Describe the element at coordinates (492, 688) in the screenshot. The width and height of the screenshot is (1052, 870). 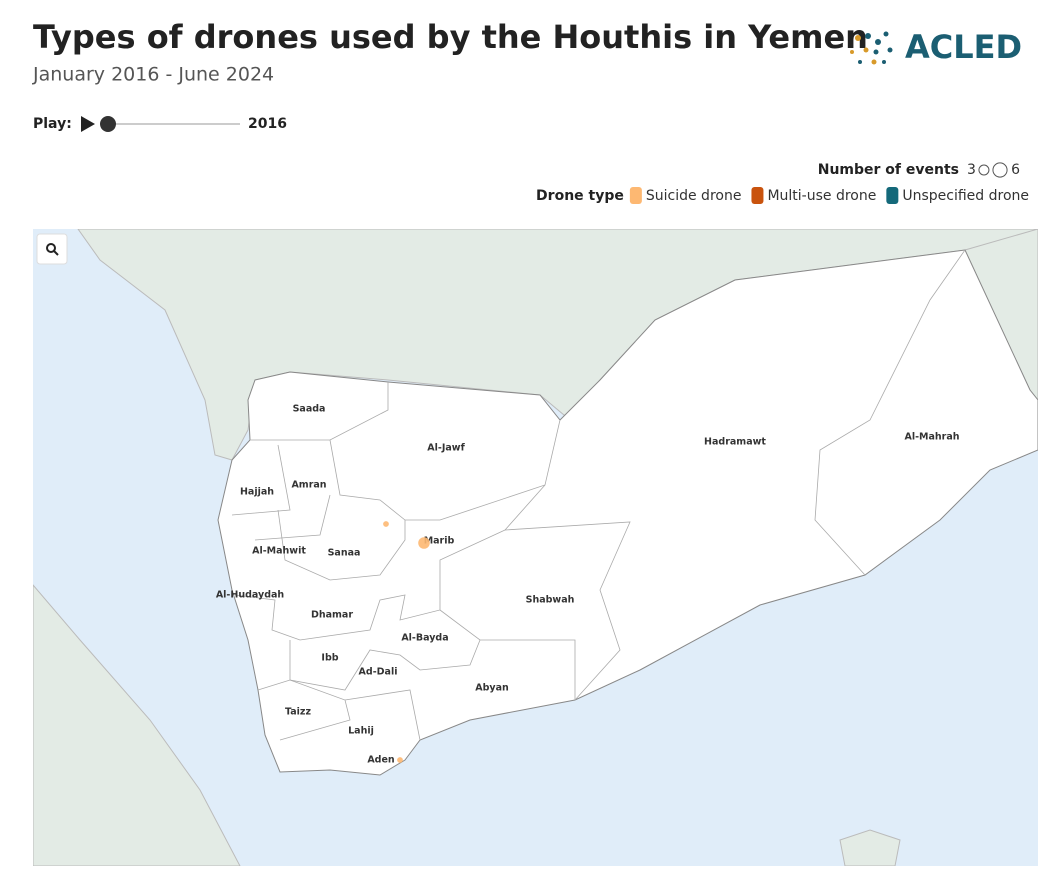
I see `region-label: Abyan` at that location.